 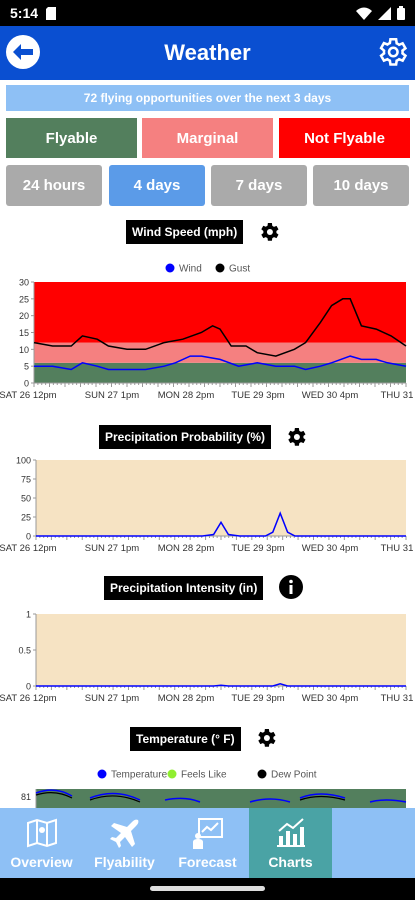 I want to click on wind-settings-gear-icon, so click(x=269, y=232).